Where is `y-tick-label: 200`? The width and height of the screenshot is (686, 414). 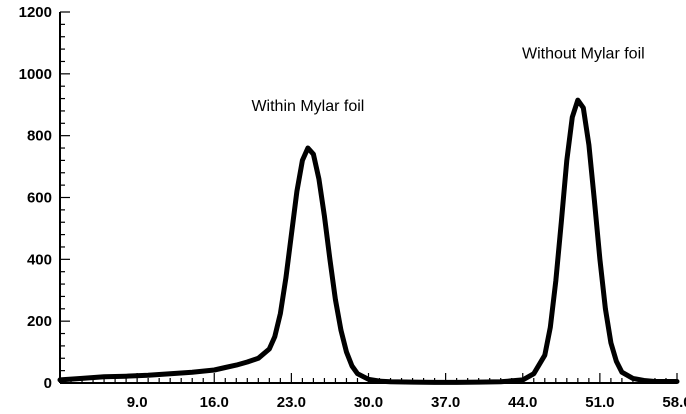
y-tick-label: 200 is located at coordinates (39, 321).